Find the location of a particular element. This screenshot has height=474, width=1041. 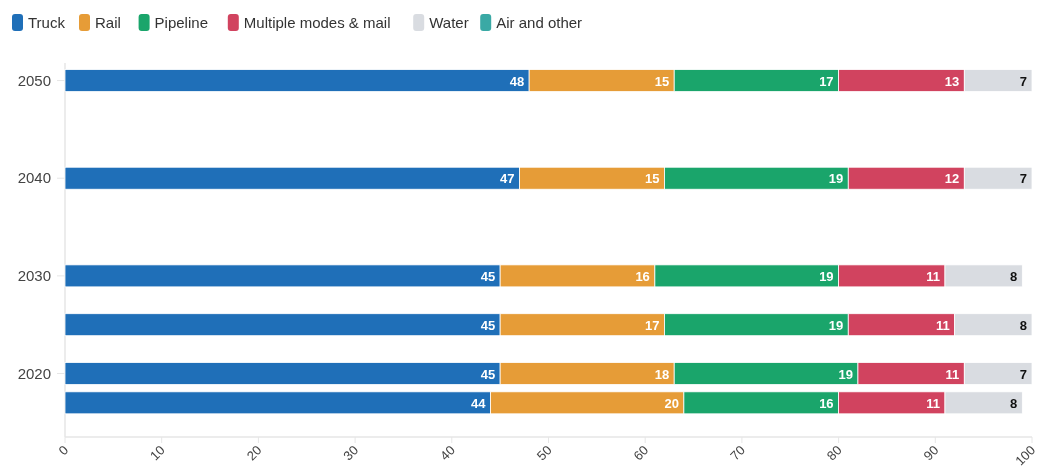

data-label: 47 is located at coordinates (507, 179).